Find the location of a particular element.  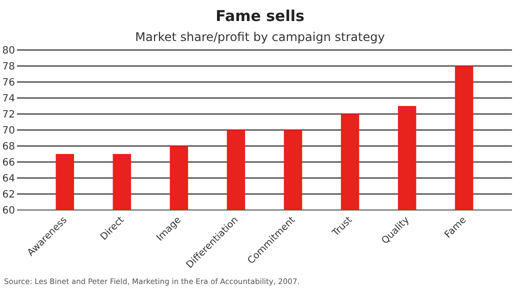

y-tick-label: 78 is located at coordinates (8, 67).